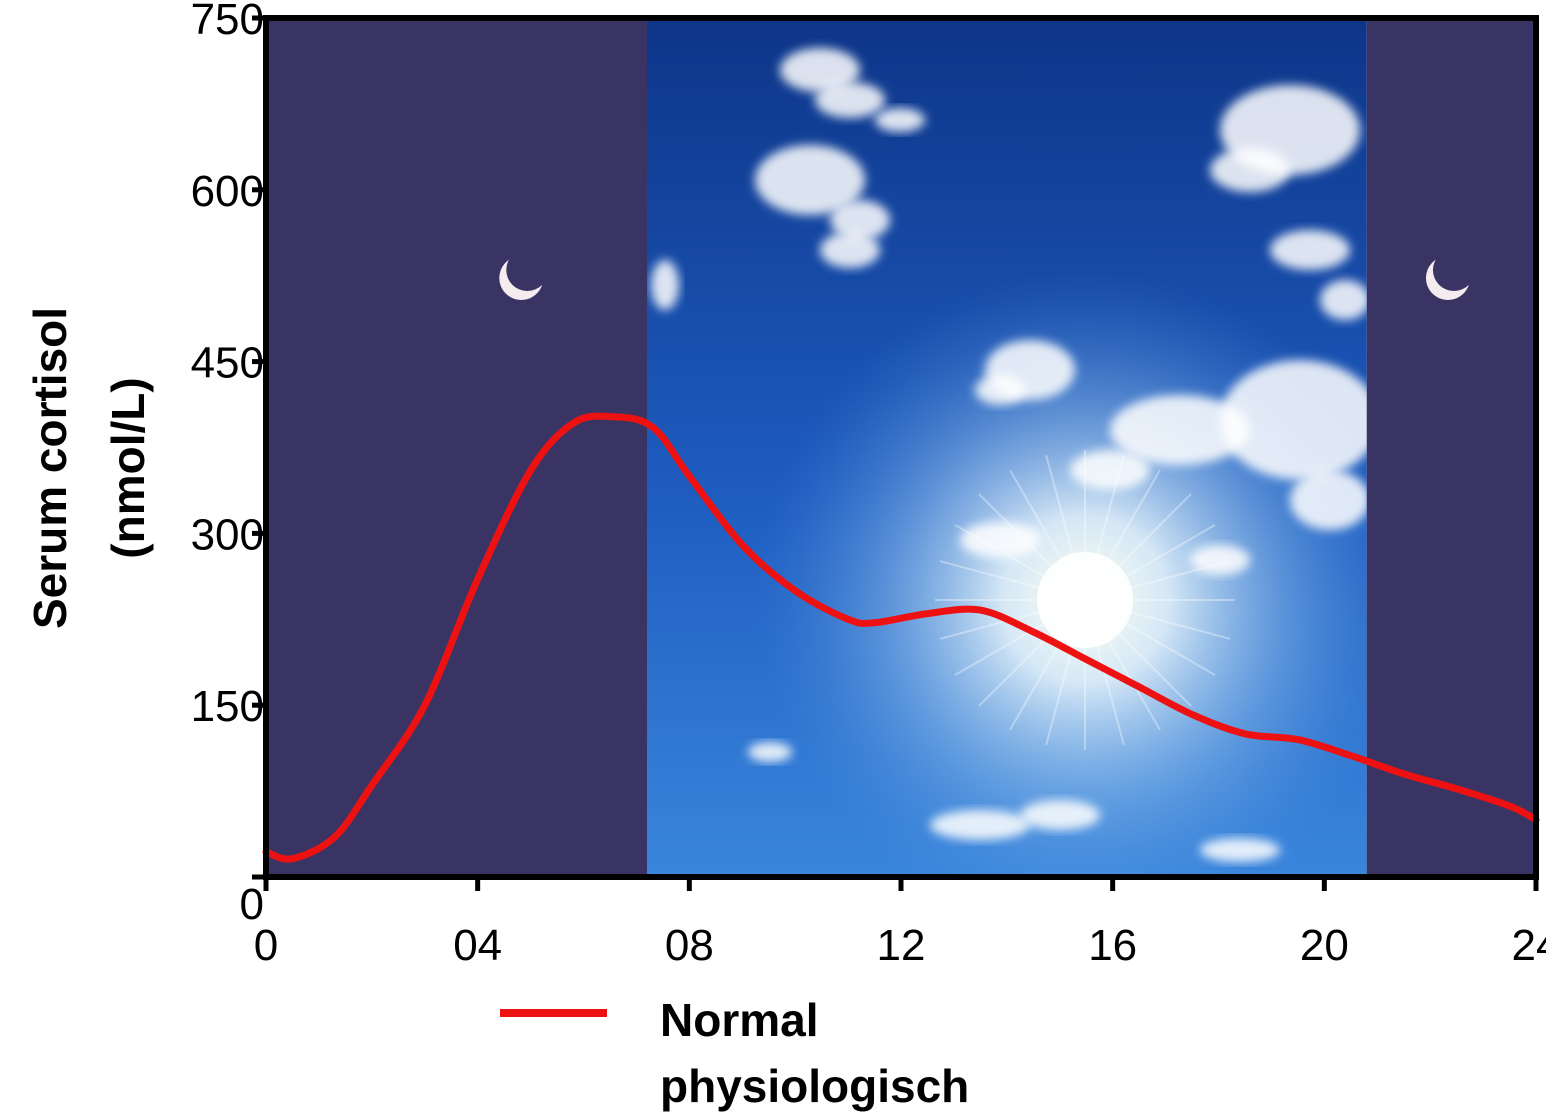 The image size is (1546, 1120). Describe the element at coordinates (734, 1053) in the screenshot. I see `legend: Normal physiologisch` at that location.